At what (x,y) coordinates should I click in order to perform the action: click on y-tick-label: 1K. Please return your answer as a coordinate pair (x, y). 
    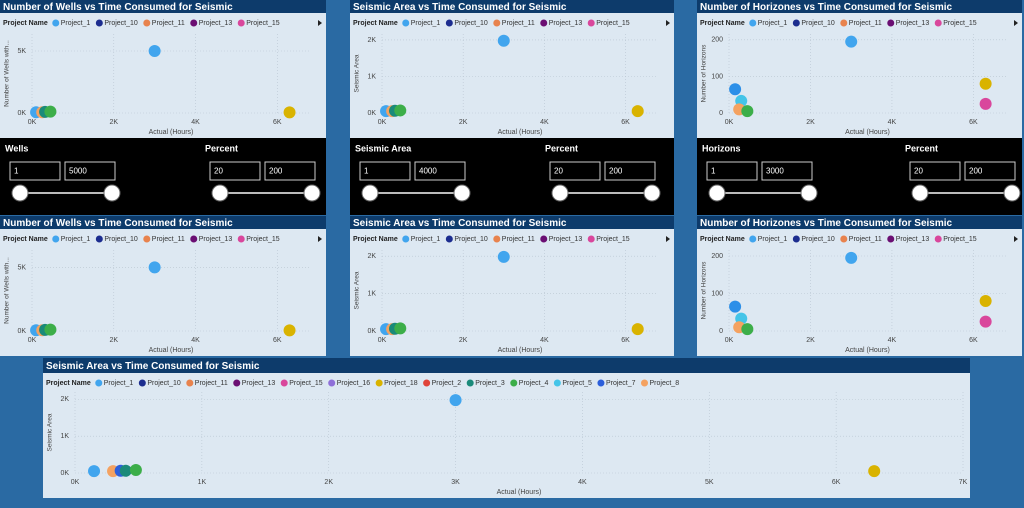
    Looking at the image, I should click on (371, 293).